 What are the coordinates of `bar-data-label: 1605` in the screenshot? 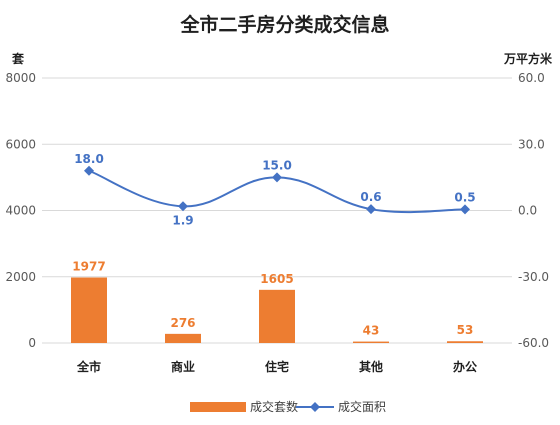 It's located at (276, 279).